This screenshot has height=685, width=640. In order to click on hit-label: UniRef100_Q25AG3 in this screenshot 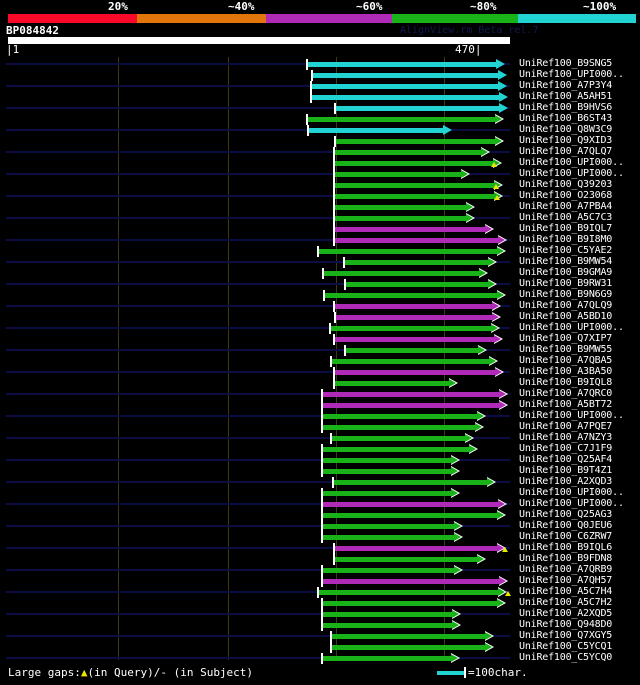, I will do `click(566, 514)`.